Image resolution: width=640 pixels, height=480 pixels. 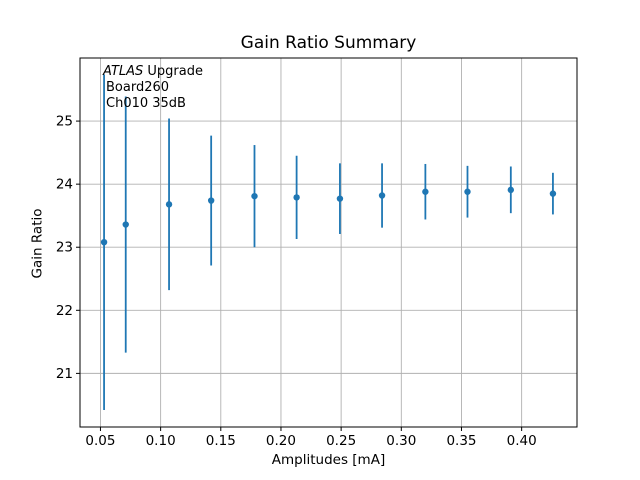 I want to click on annotation-line-1-rest: Upgrade, so click(x=173, y=71).